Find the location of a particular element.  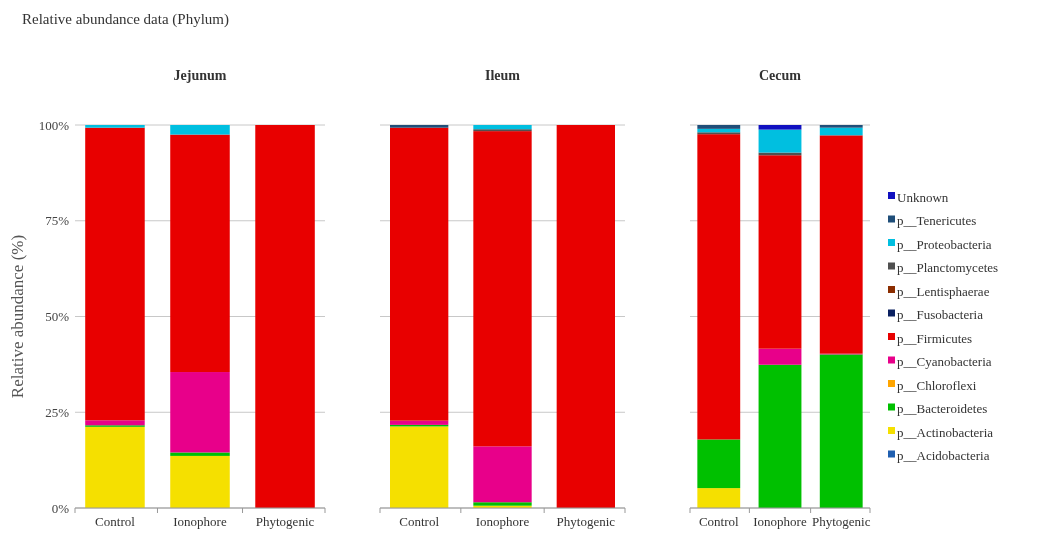

y-axis-title: Relative abundance (%) is located at coordinates (17, 316).